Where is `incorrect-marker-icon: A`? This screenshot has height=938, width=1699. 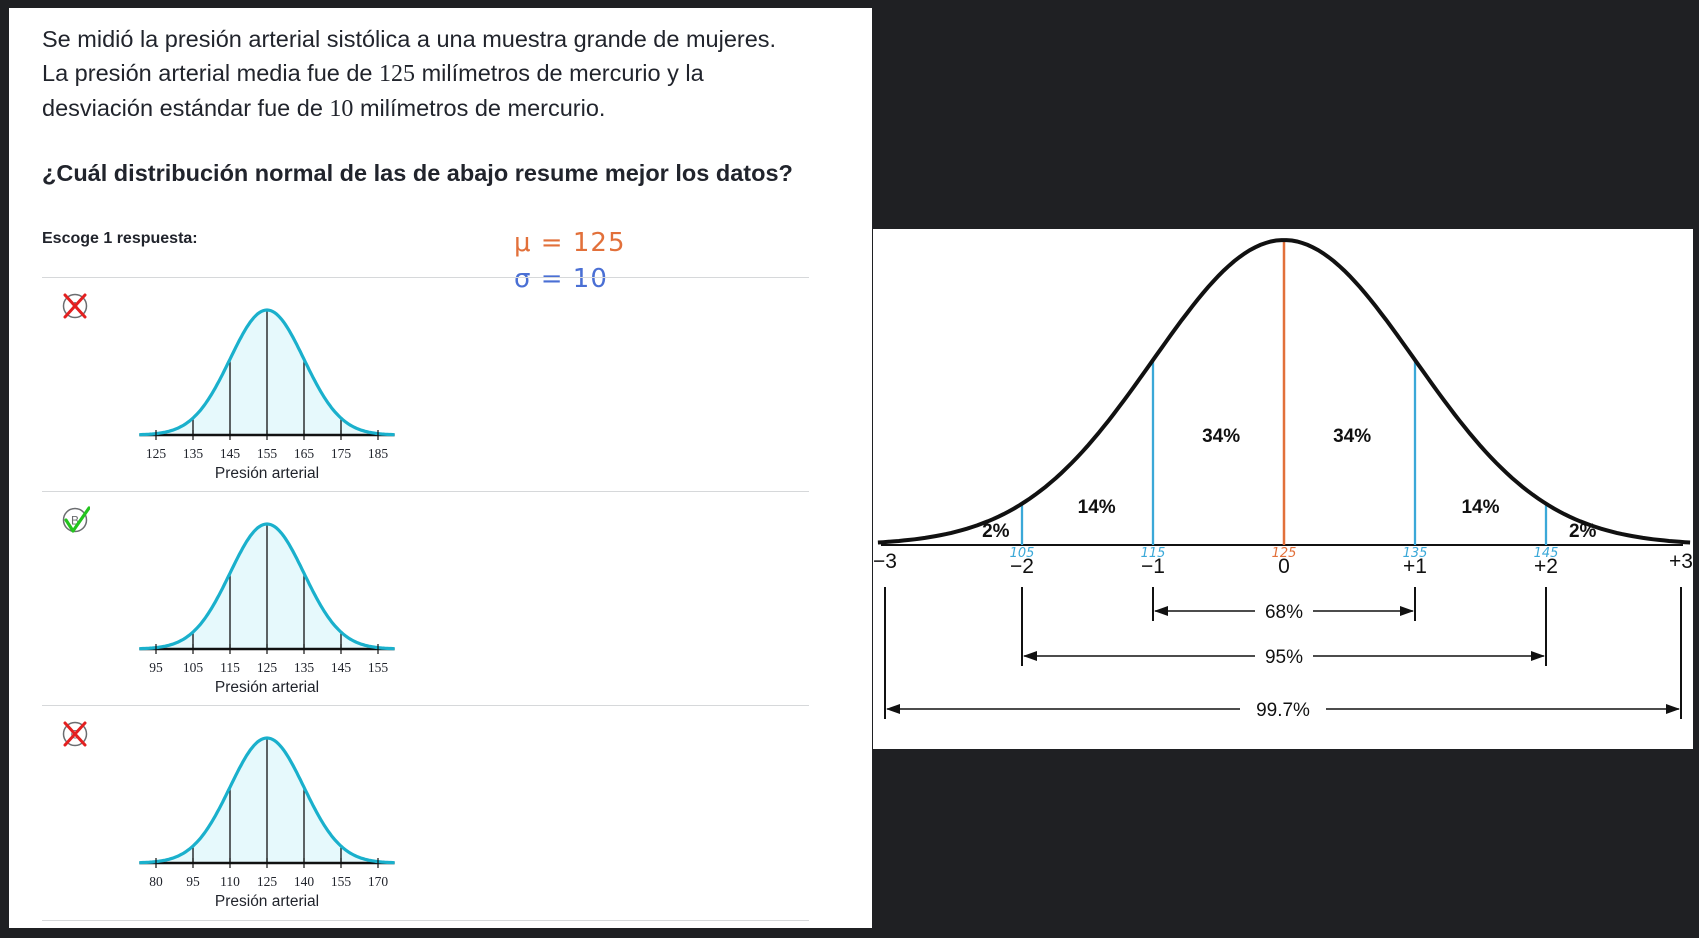 incorrect-marker-icon: A is located at coordinates (75, 306).